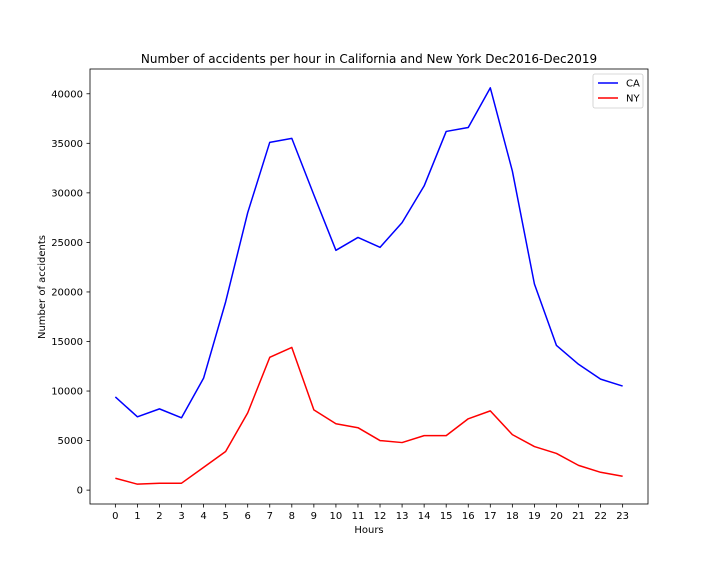 This screenshot has height=576, width=720. What do you see at coordinates (137, 516) in the screenshot?
I see `x-tick-label: 1` at bounding box center [137, 516].